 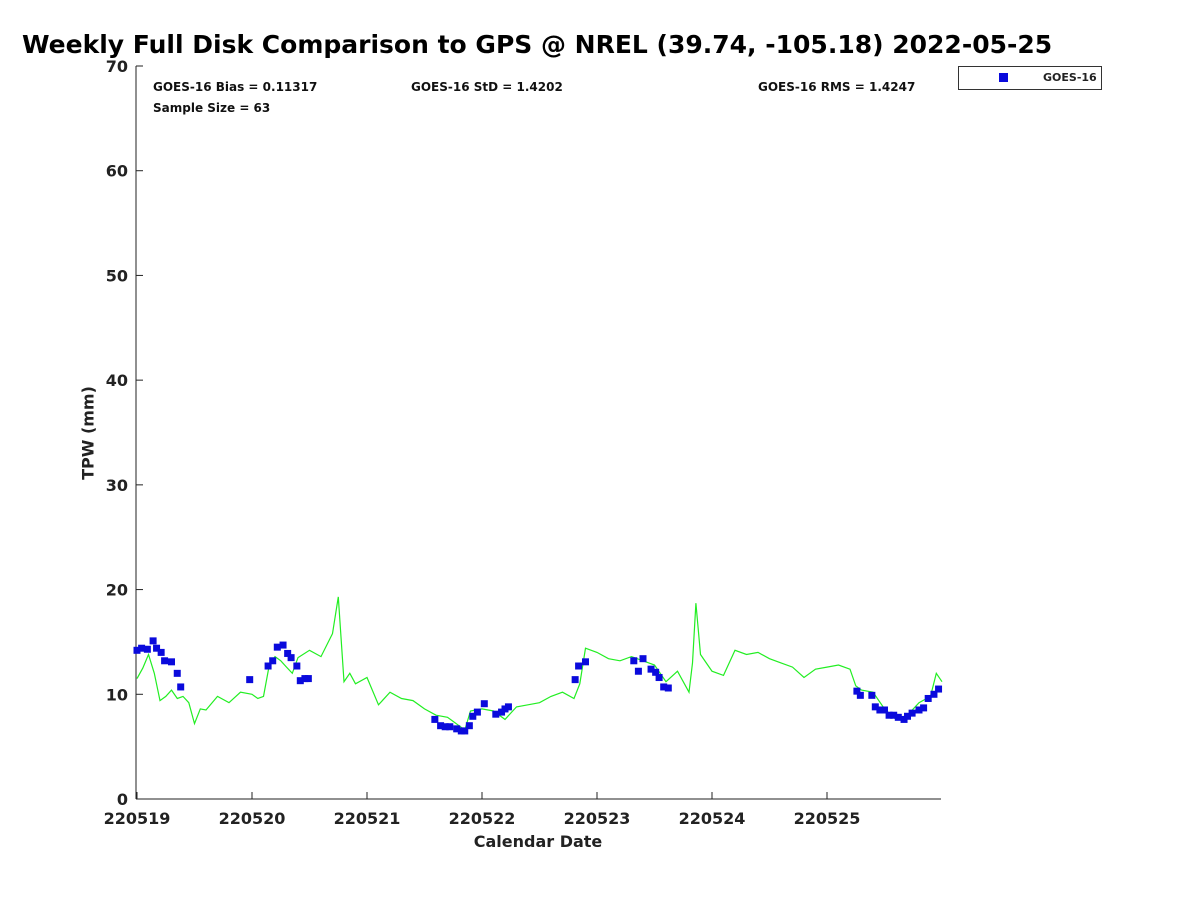 What do you see at coordinates (122, 799) in the screenshot?
I see `y-tick-label: 0` at bounding box center [122, 799].